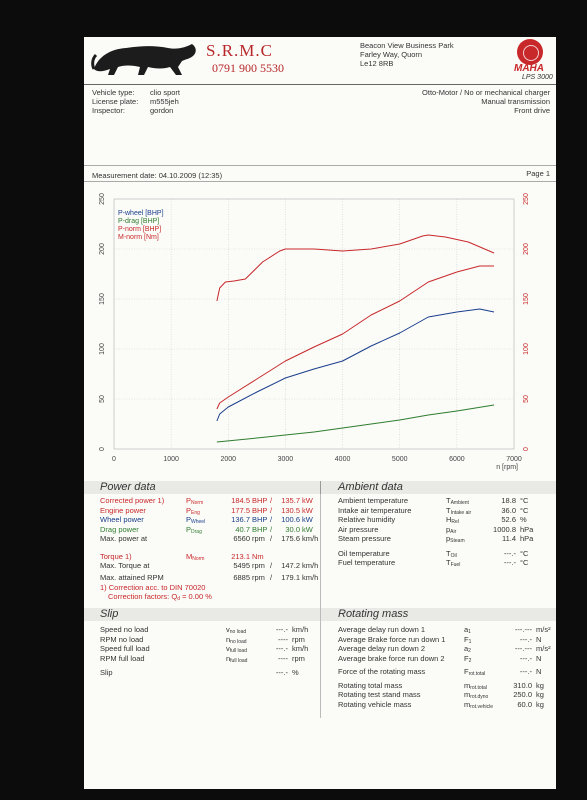  What do you see at coordinates (290, 500) in the screenshot?
I see `power-row-value-2: 135.7` at bounding box center [290, 500].